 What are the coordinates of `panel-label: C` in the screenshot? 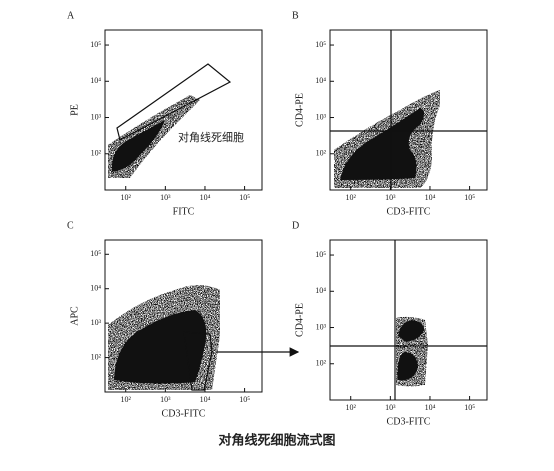 It's located at (70, 225).